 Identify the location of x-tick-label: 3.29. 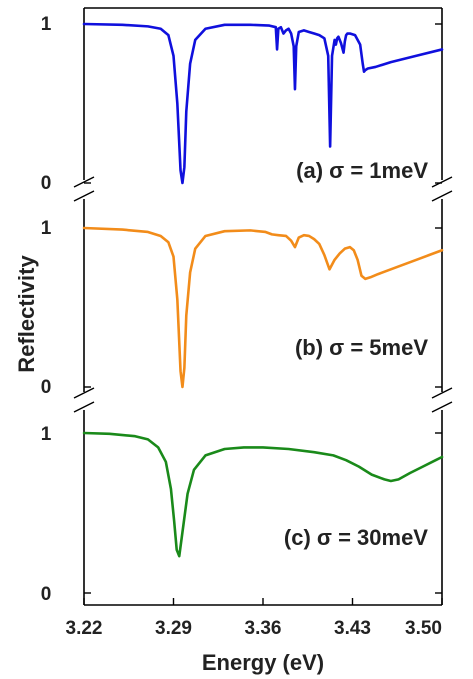
(173, 628).